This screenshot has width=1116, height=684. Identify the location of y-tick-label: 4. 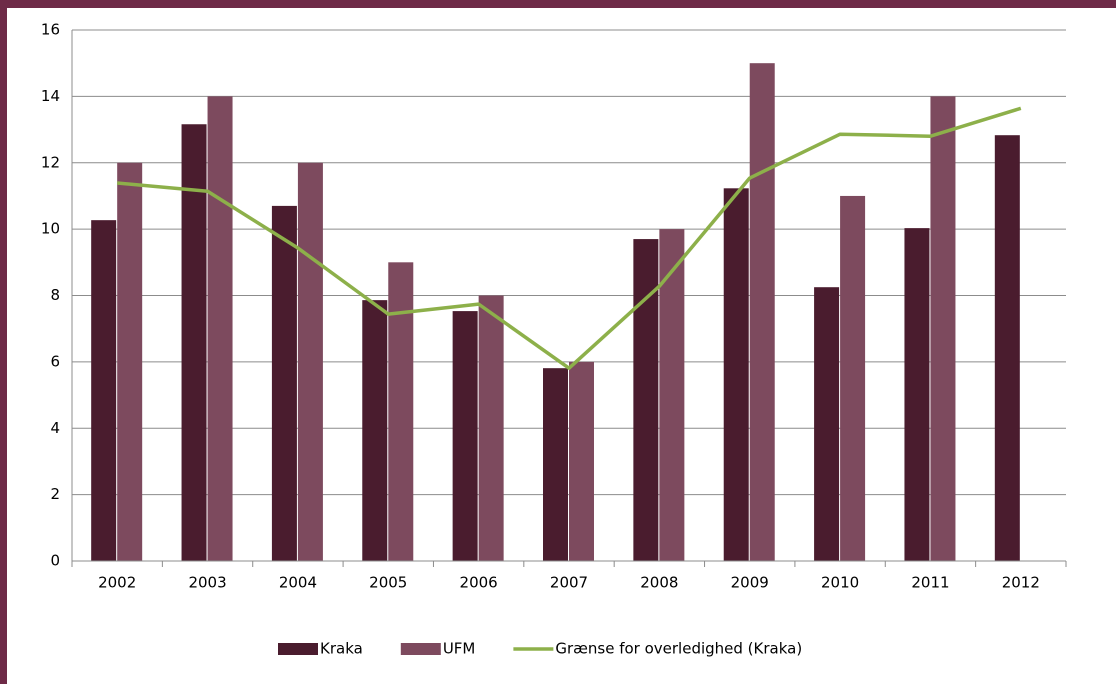
(55, 428).